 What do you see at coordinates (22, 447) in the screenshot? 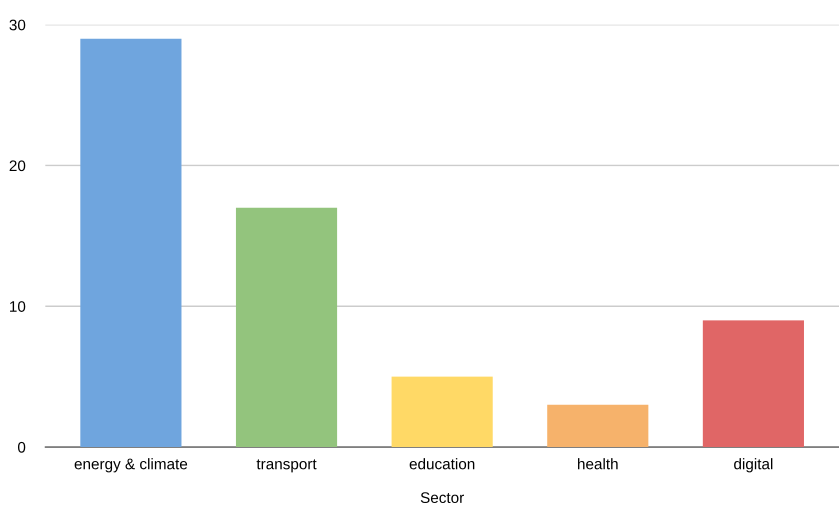
I see `y-tick-label: 0` at bounding box center [22, 447].